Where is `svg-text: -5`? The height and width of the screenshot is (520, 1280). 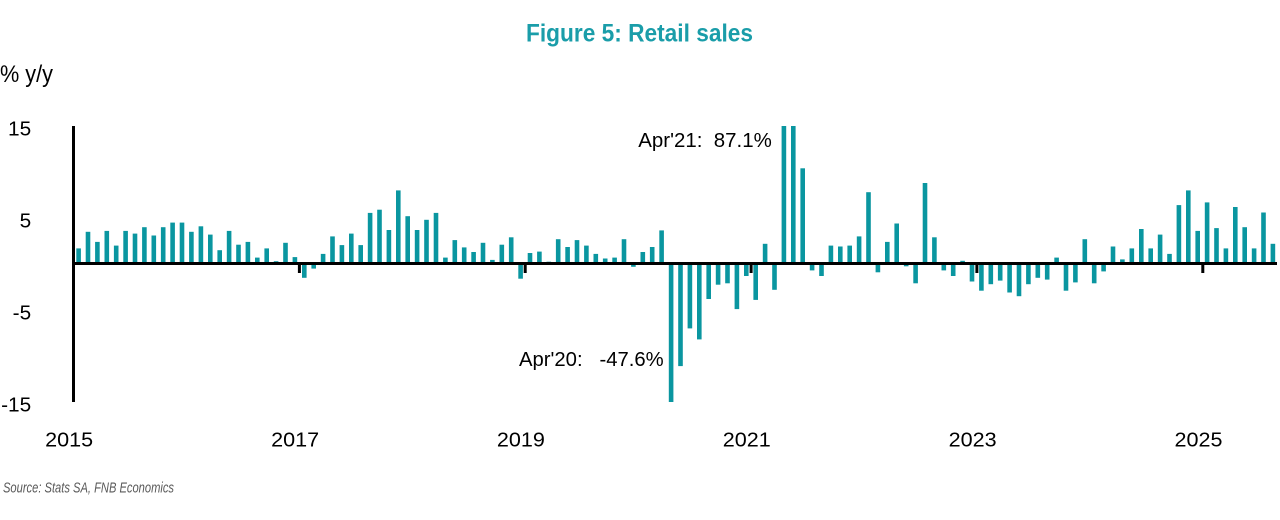 svg-text: -5 is located at coordinates (22, 313).